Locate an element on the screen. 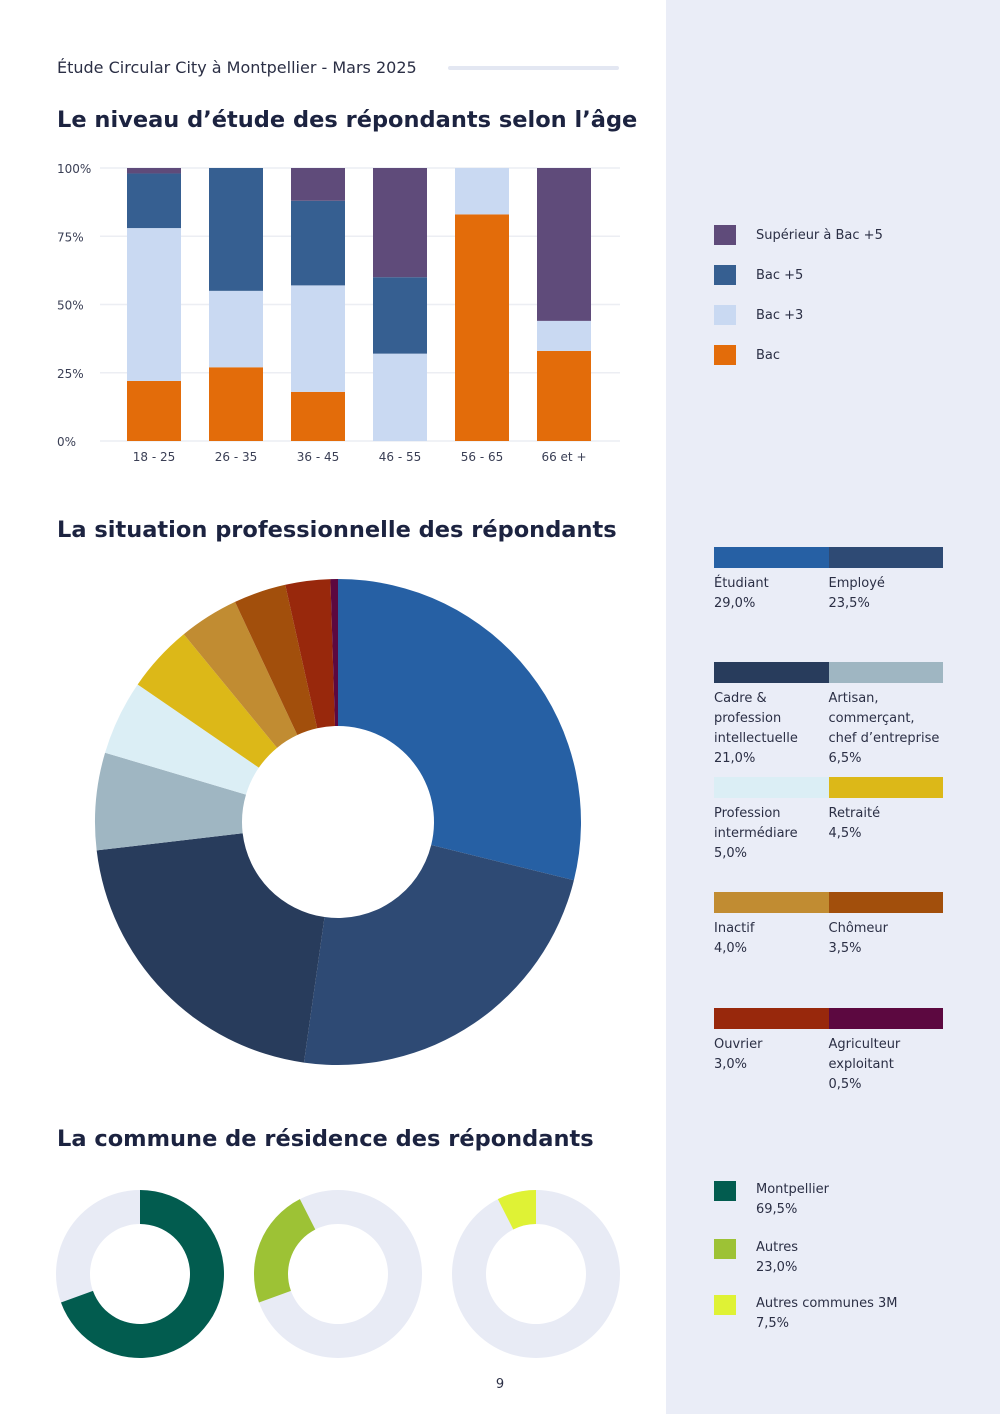  legend-value: 0,5% is located at coordinates (845, 1084).